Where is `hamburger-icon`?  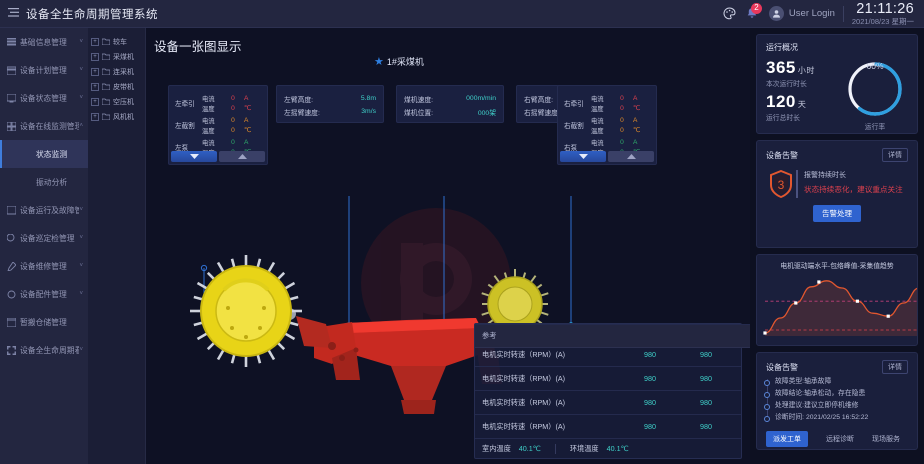 hamburger-icon is located at coordinates (11, 13).